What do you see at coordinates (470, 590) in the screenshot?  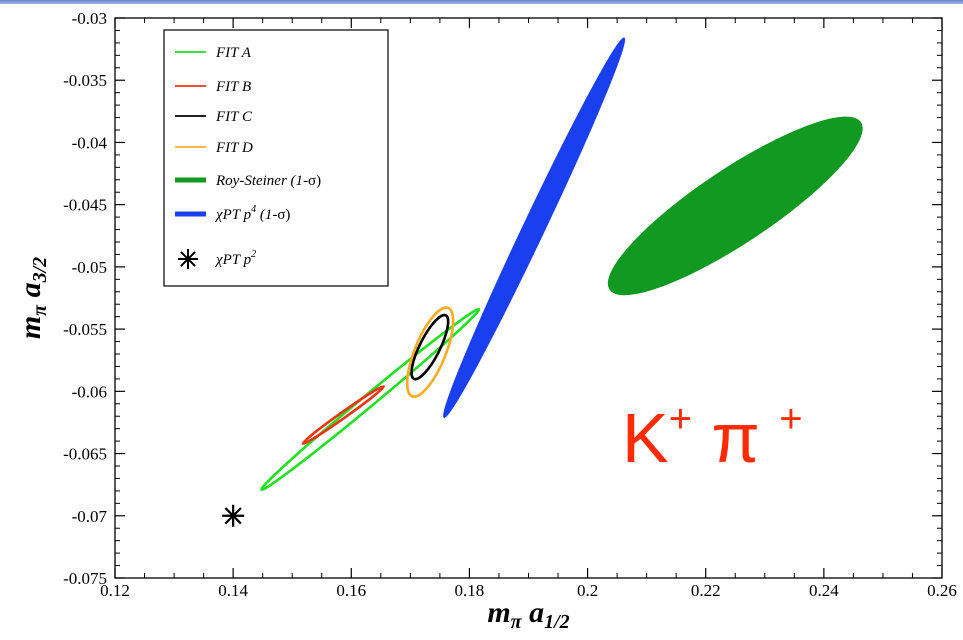 I see `x-tick-label: 0.18` at bounding box center [470, 590].